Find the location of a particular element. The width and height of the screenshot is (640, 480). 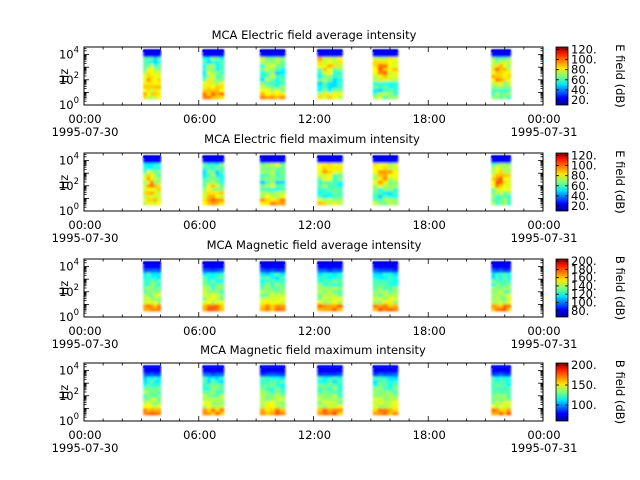

colorbar-tick-label: 150. is located at coordinates (584, 385).